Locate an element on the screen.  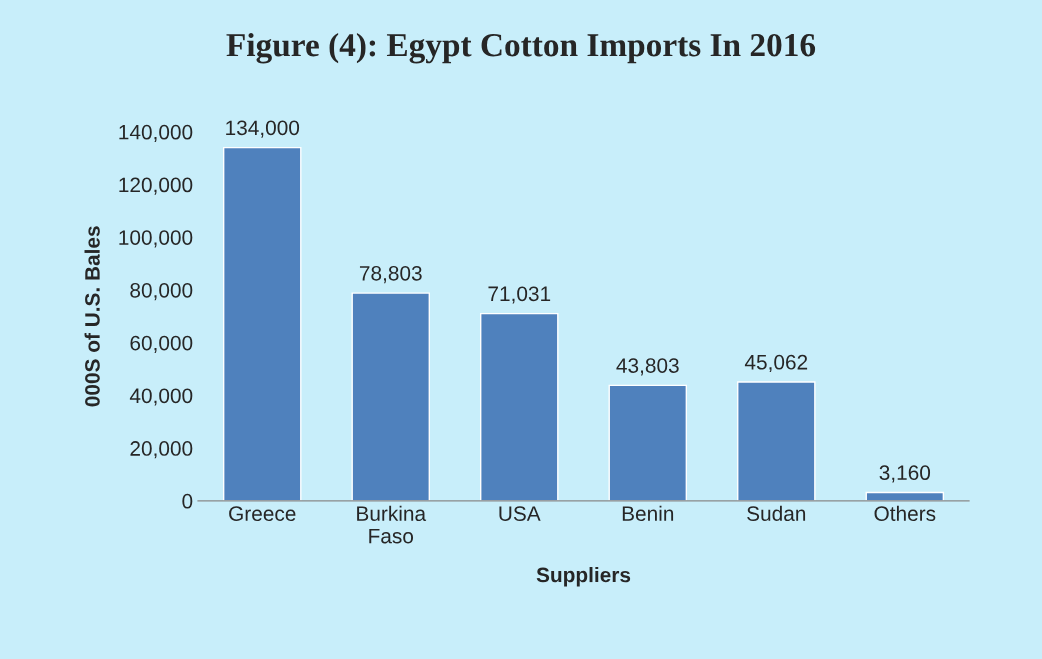
y-tick-label: 140,000 is located at coordinates (156, 133).